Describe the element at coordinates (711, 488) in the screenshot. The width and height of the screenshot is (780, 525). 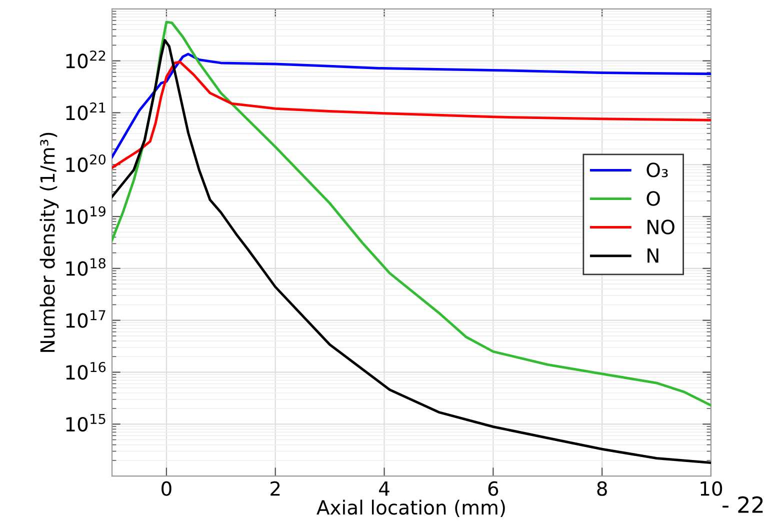
I see `x-tick-label: 10` at that location.